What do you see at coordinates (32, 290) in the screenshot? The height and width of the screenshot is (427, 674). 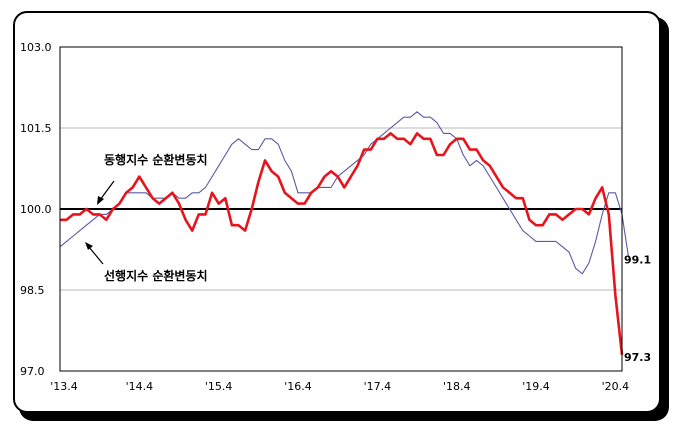 I see `y-tick-label: 98.5` at bounding box center [32, 290].